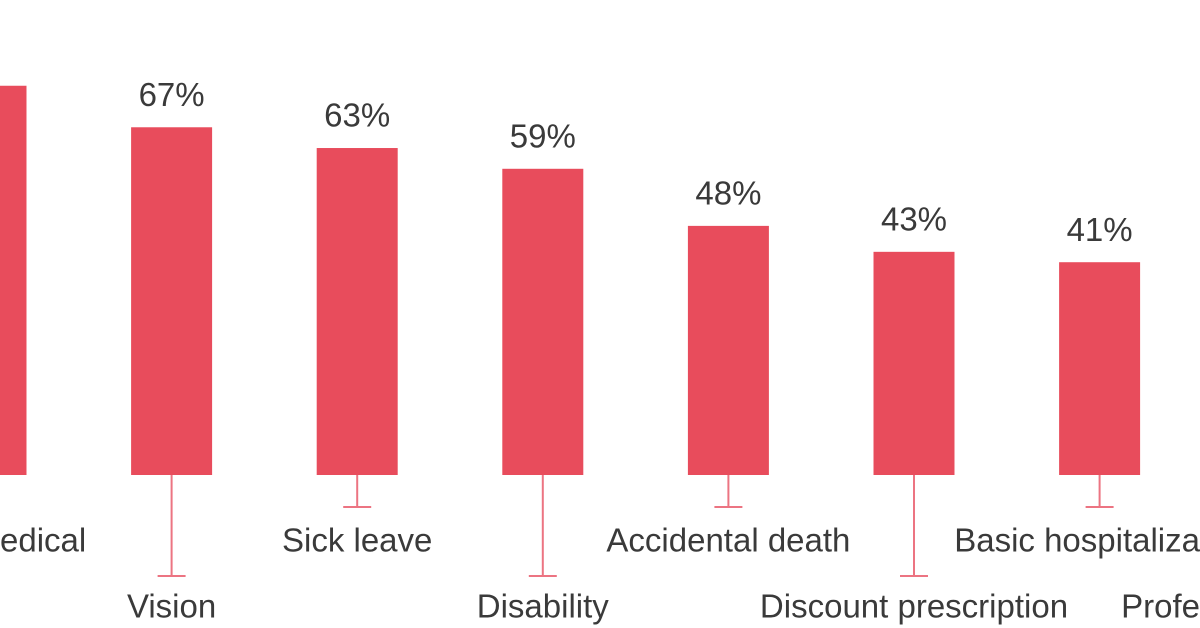 The image size is (1200, 628). Describe the element at coordinates (914, 219) in the screenshot. I see `value-label: 43%` at that location.